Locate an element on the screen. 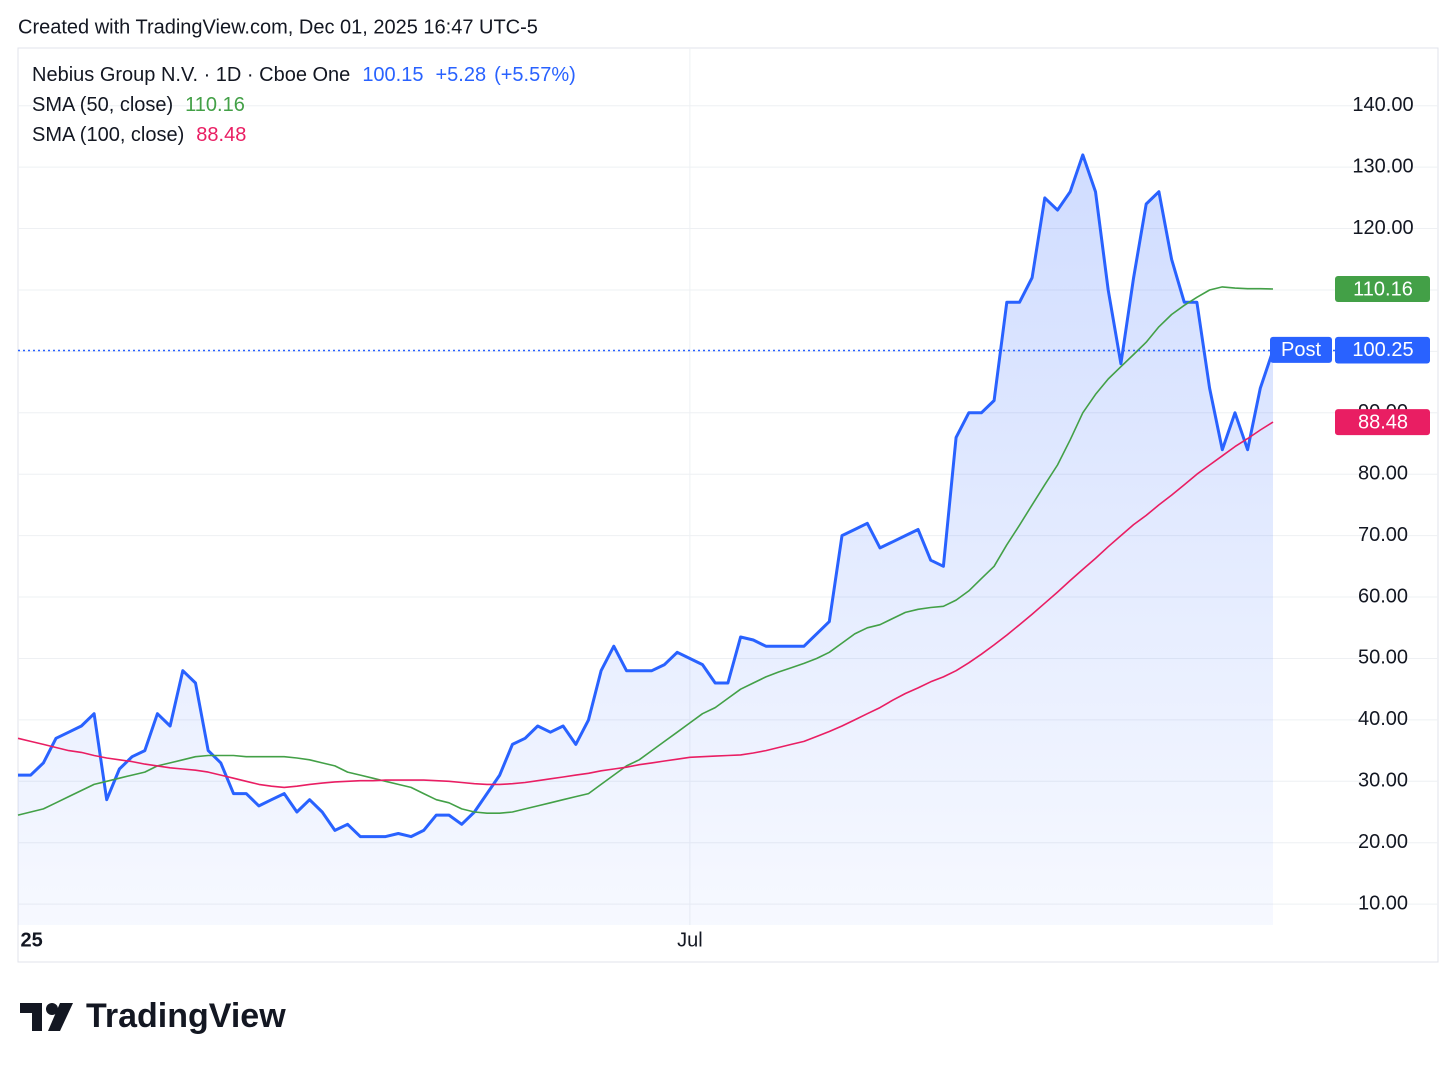  y-tick-label: 80.00 is located at coordinates (1383, 473).